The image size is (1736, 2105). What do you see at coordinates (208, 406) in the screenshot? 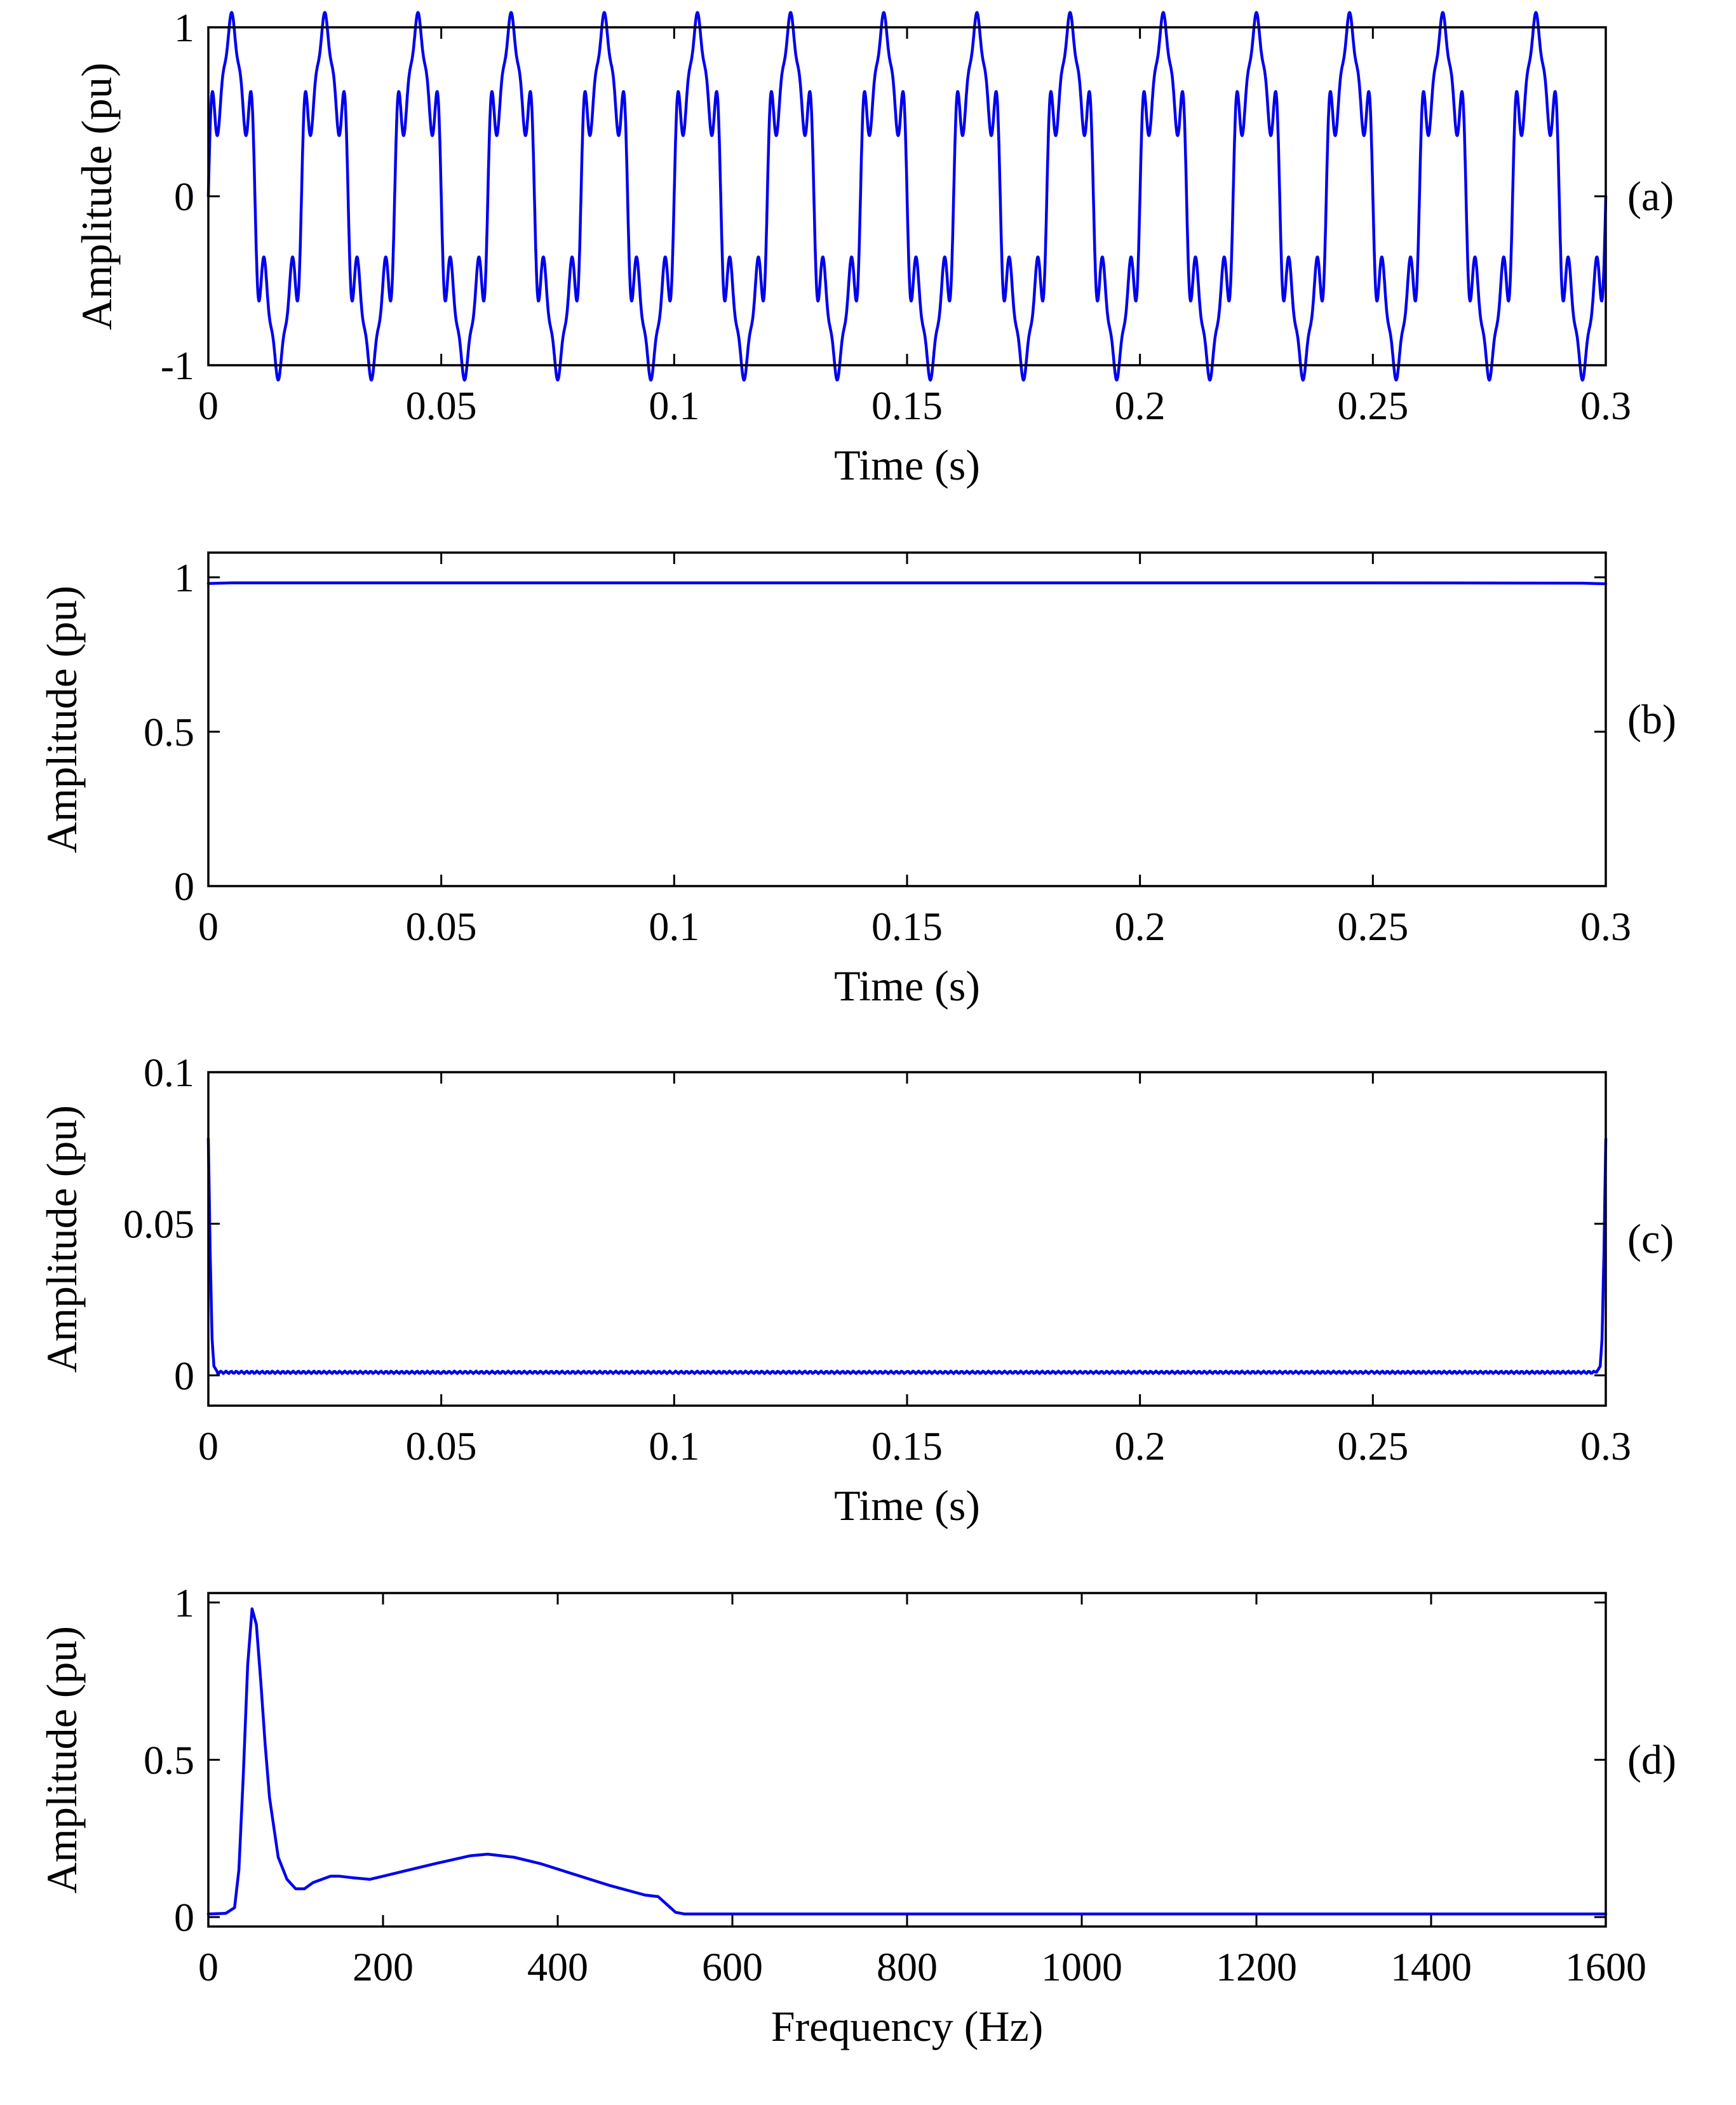
I see `x-tick-label-a-0: 0` at bounding box center [208, 406].